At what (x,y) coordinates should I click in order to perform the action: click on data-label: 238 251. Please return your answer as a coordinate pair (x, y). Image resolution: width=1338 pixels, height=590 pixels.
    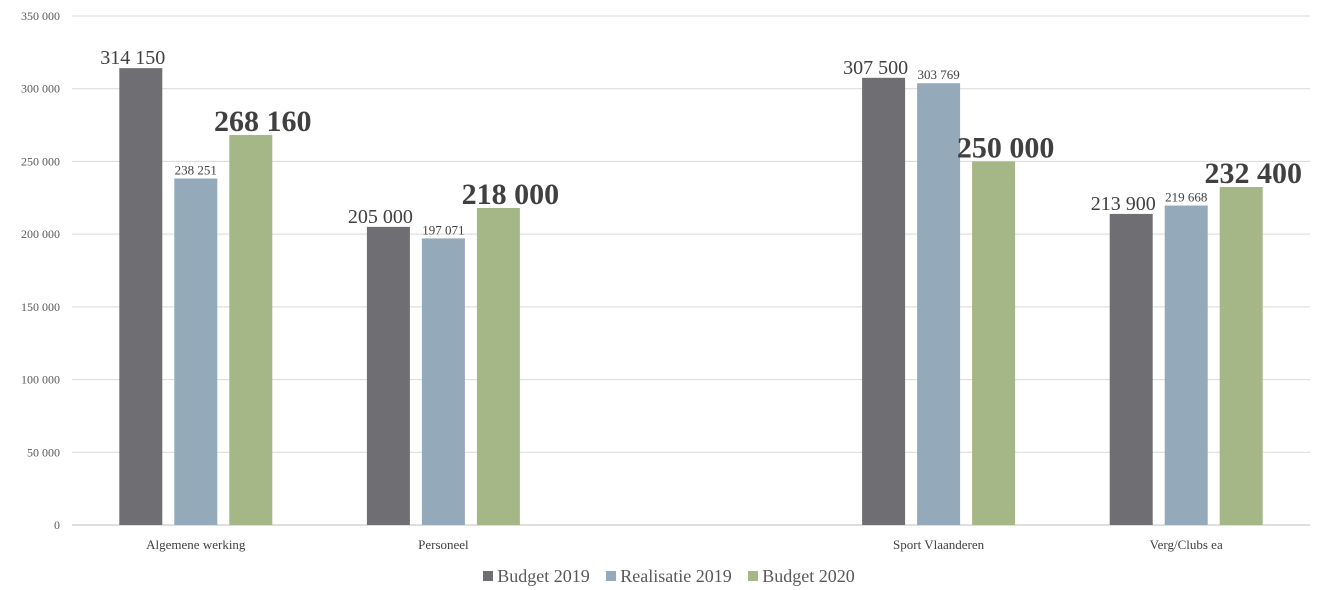
    Looking at the image, I should click on (196, 170).